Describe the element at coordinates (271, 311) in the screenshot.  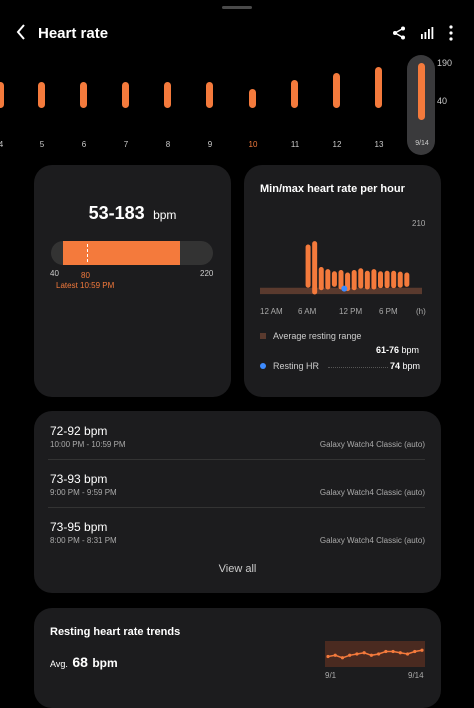
I see `x-label-0: 12 AM` at that location.